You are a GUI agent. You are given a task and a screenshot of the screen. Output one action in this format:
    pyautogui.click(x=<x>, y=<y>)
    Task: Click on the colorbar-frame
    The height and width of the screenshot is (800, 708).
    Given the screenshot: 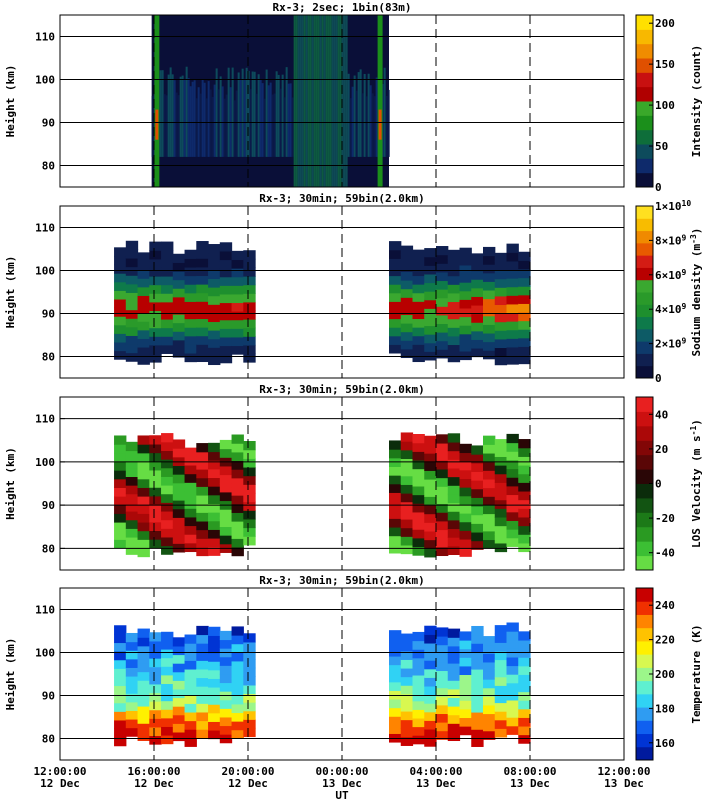 What is the action you would take?
    pyautogui.click(x=644, y=292)
    